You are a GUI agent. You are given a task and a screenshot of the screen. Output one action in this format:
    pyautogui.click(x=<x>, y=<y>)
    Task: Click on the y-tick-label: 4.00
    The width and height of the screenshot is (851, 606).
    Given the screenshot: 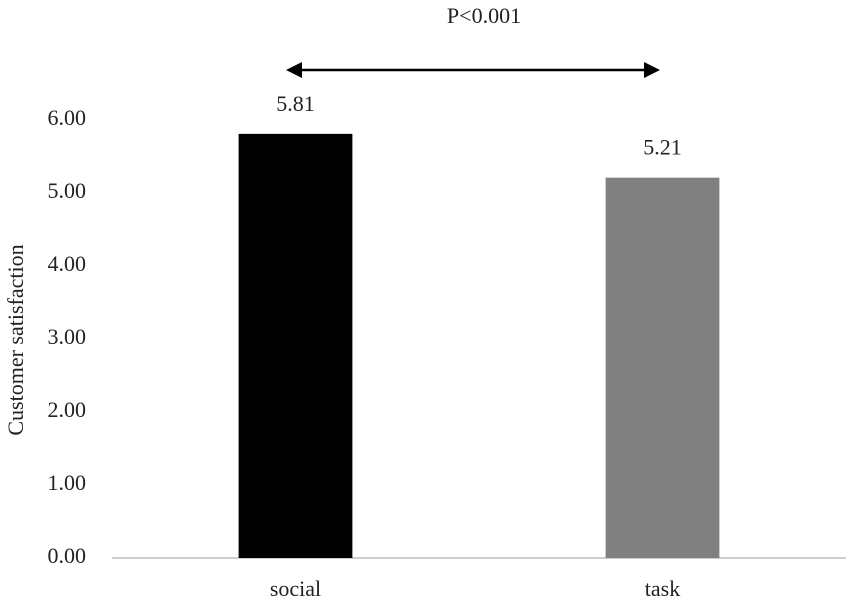 What is the action you would take?
    pyautogui.click(x=67, y=263)
    